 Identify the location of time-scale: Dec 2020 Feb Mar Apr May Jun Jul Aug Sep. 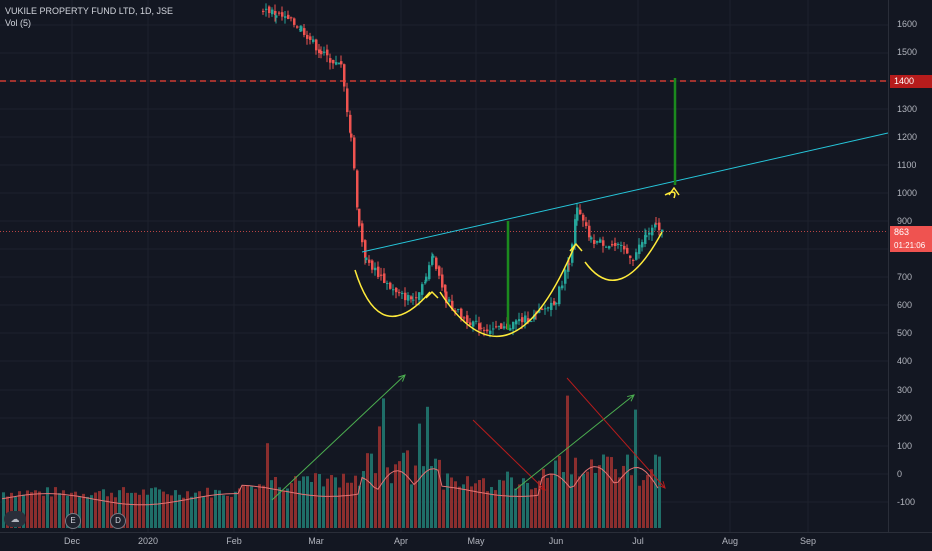
(466, 541).